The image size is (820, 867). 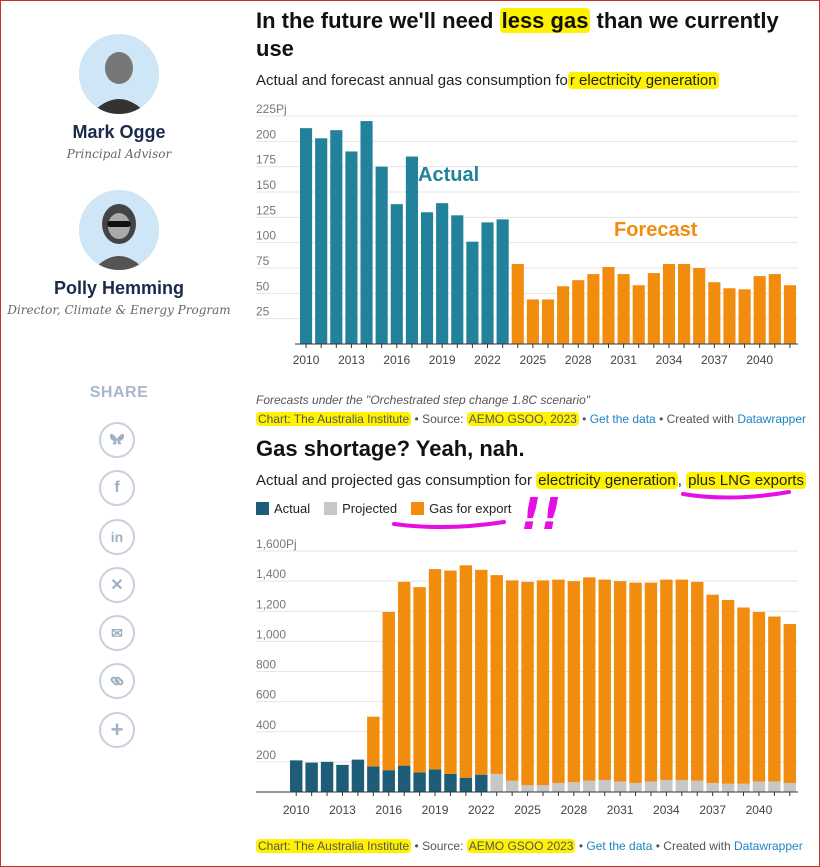 I want to click on bar-2040-gas-for-export, so click(x=759, y=697).